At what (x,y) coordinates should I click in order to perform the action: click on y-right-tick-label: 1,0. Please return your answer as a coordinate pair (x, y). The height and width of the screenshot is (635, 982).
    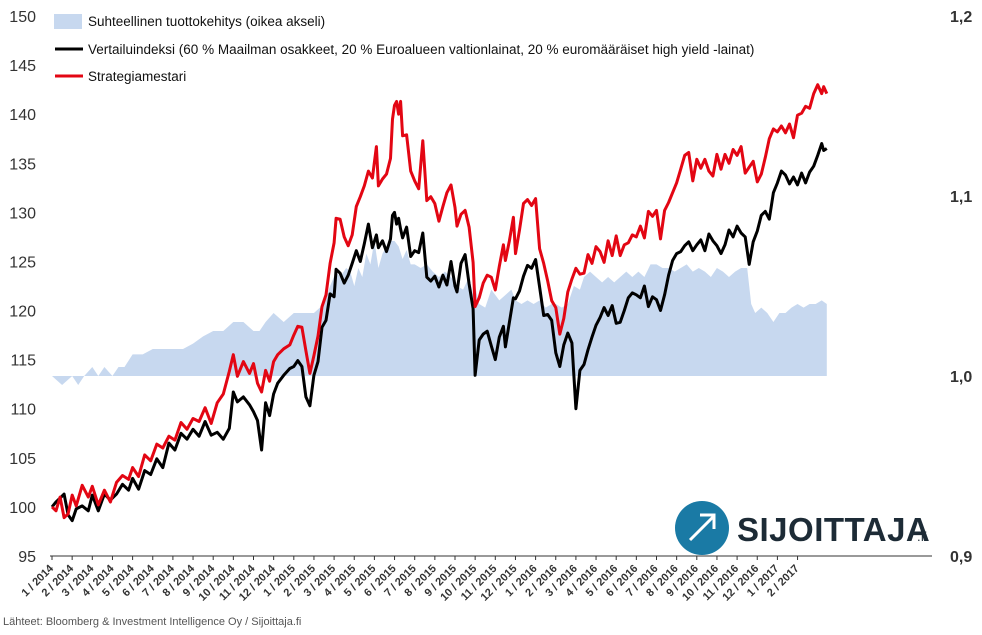
    Looking at the image, I should click on (961, 377).